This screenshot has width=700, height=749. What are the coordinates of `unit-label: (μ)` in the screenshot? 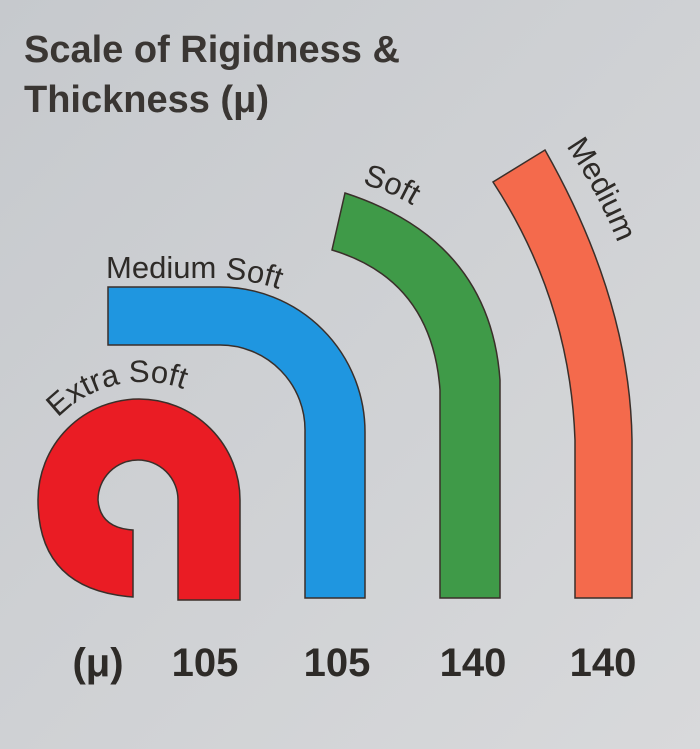 It's located at (97, 663).